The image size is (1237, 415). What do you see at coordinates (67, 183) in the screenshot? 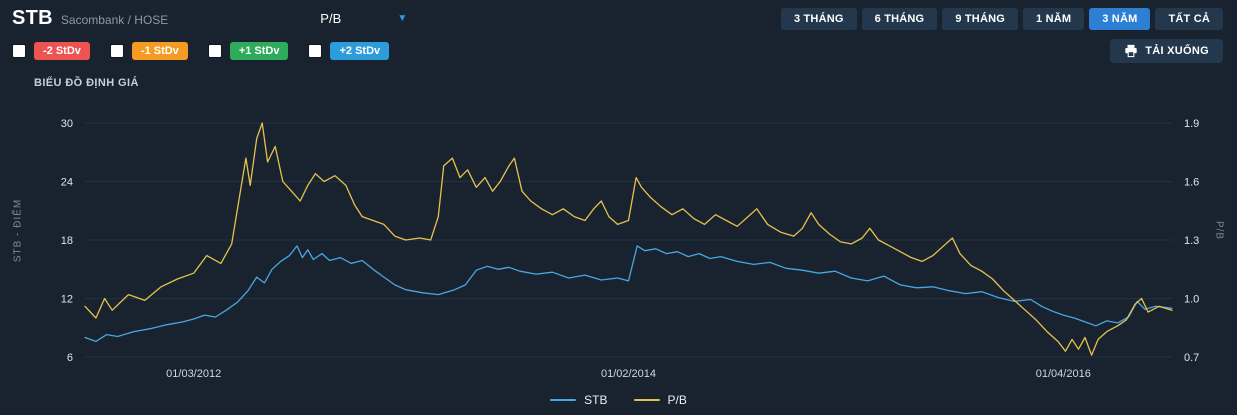
I see `left-tick-label: 24` at bounding box center [67, 183].